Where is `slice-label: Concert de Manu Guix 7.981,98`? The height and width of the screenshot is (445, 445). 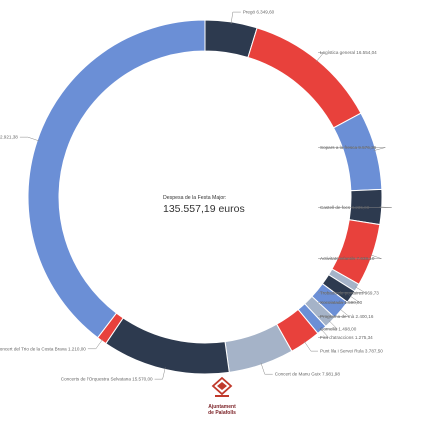
slice-label: Concert de Manu Guix 7.981,98 is located at coordinates (308, 374).